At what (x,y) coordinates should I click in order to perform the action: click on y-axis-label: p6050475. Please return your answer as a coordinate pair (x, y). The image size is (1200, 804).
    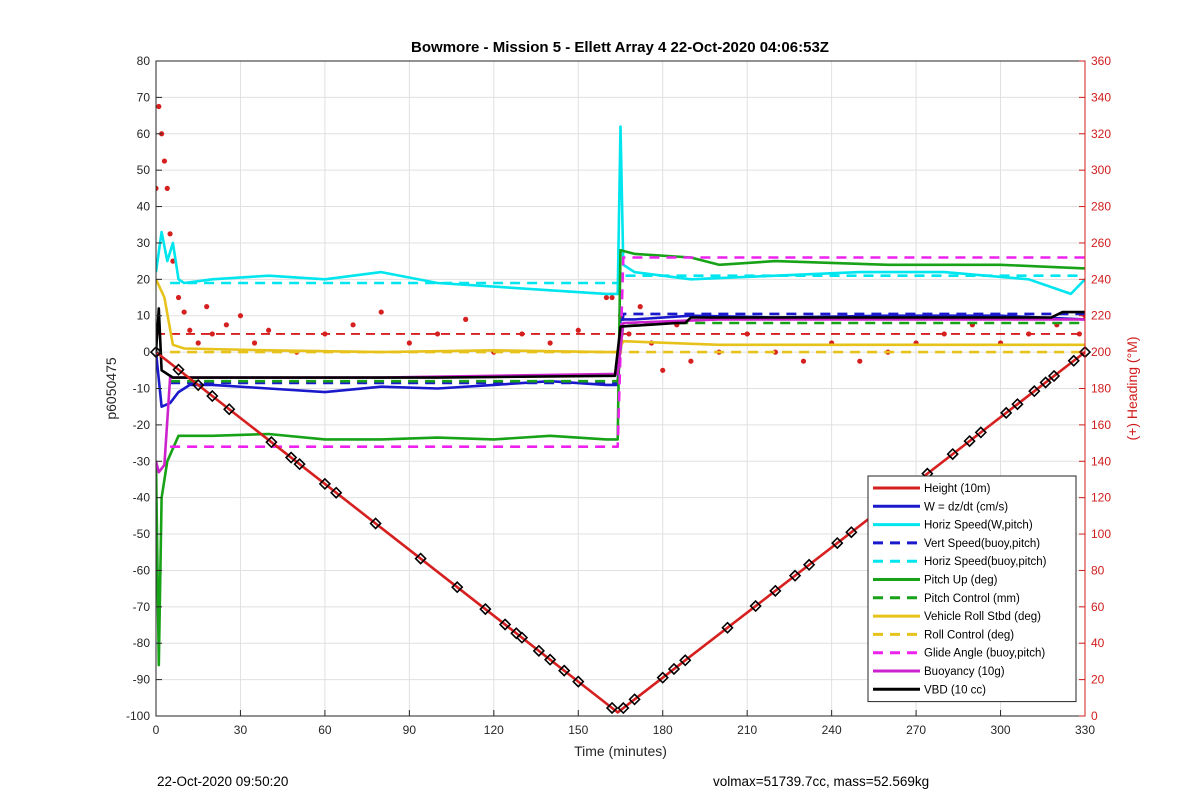
    Looking at the image, I should click on (111, 388).